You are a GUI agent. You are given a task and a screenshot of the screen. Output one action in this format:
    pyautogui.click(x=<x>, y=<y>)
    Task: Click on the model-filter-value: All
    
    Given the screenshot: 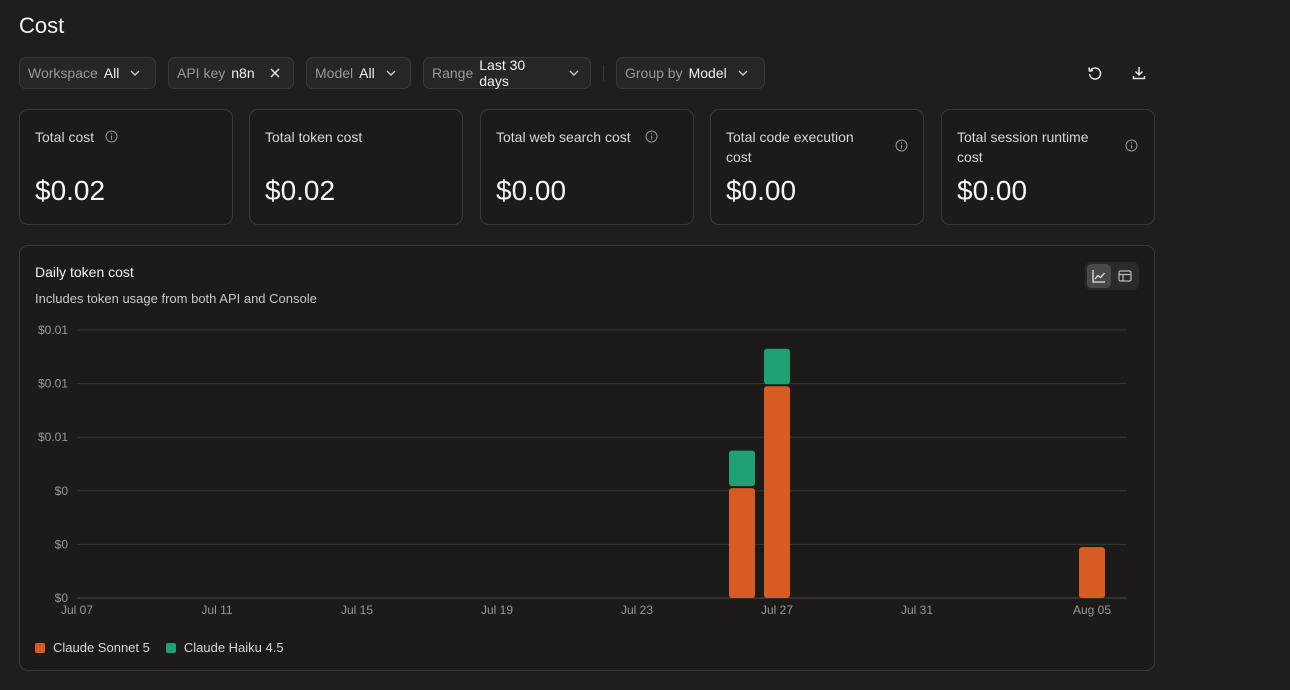 What is the action you would take?
    pyautogui.click(x=367, y=73)
    